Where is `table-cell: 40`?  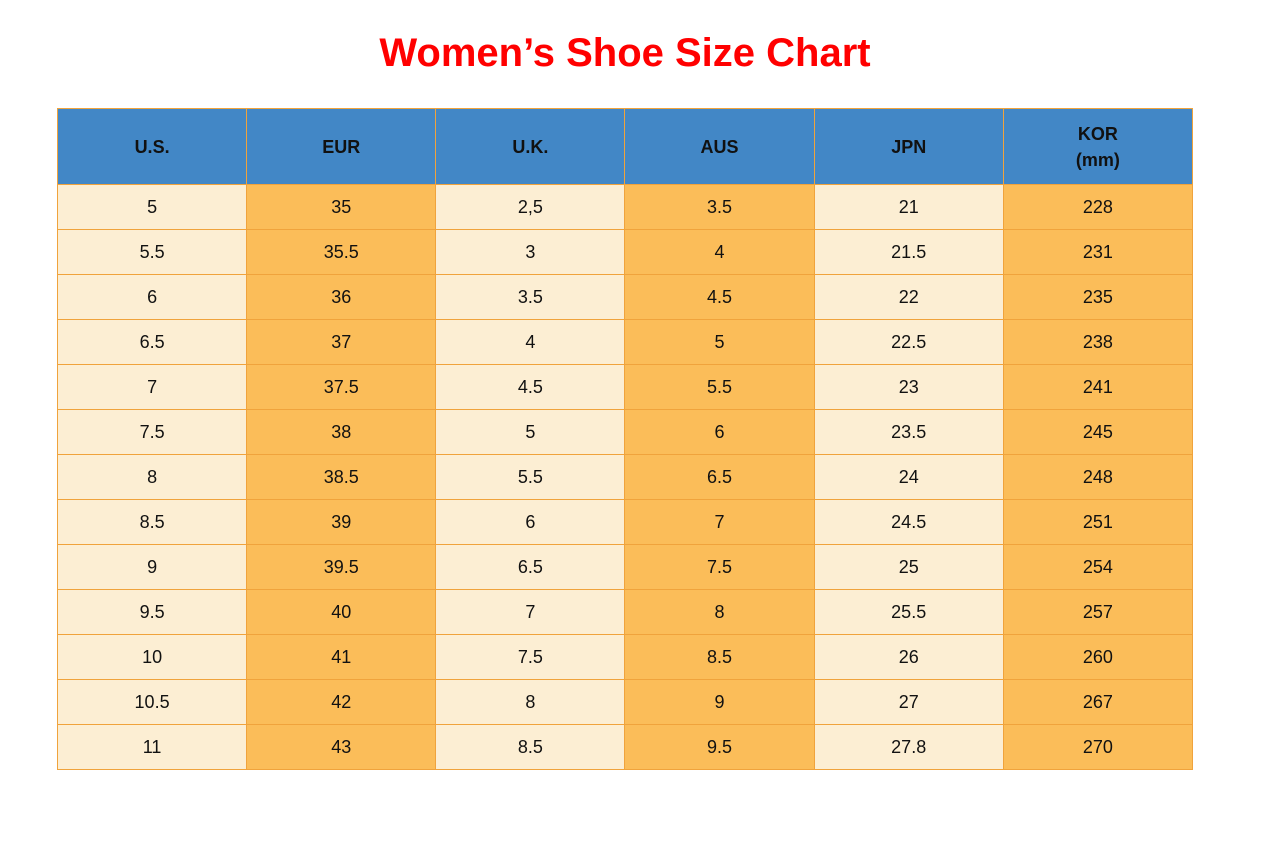
table-cell: 40 is located at coordinates (341, 612).